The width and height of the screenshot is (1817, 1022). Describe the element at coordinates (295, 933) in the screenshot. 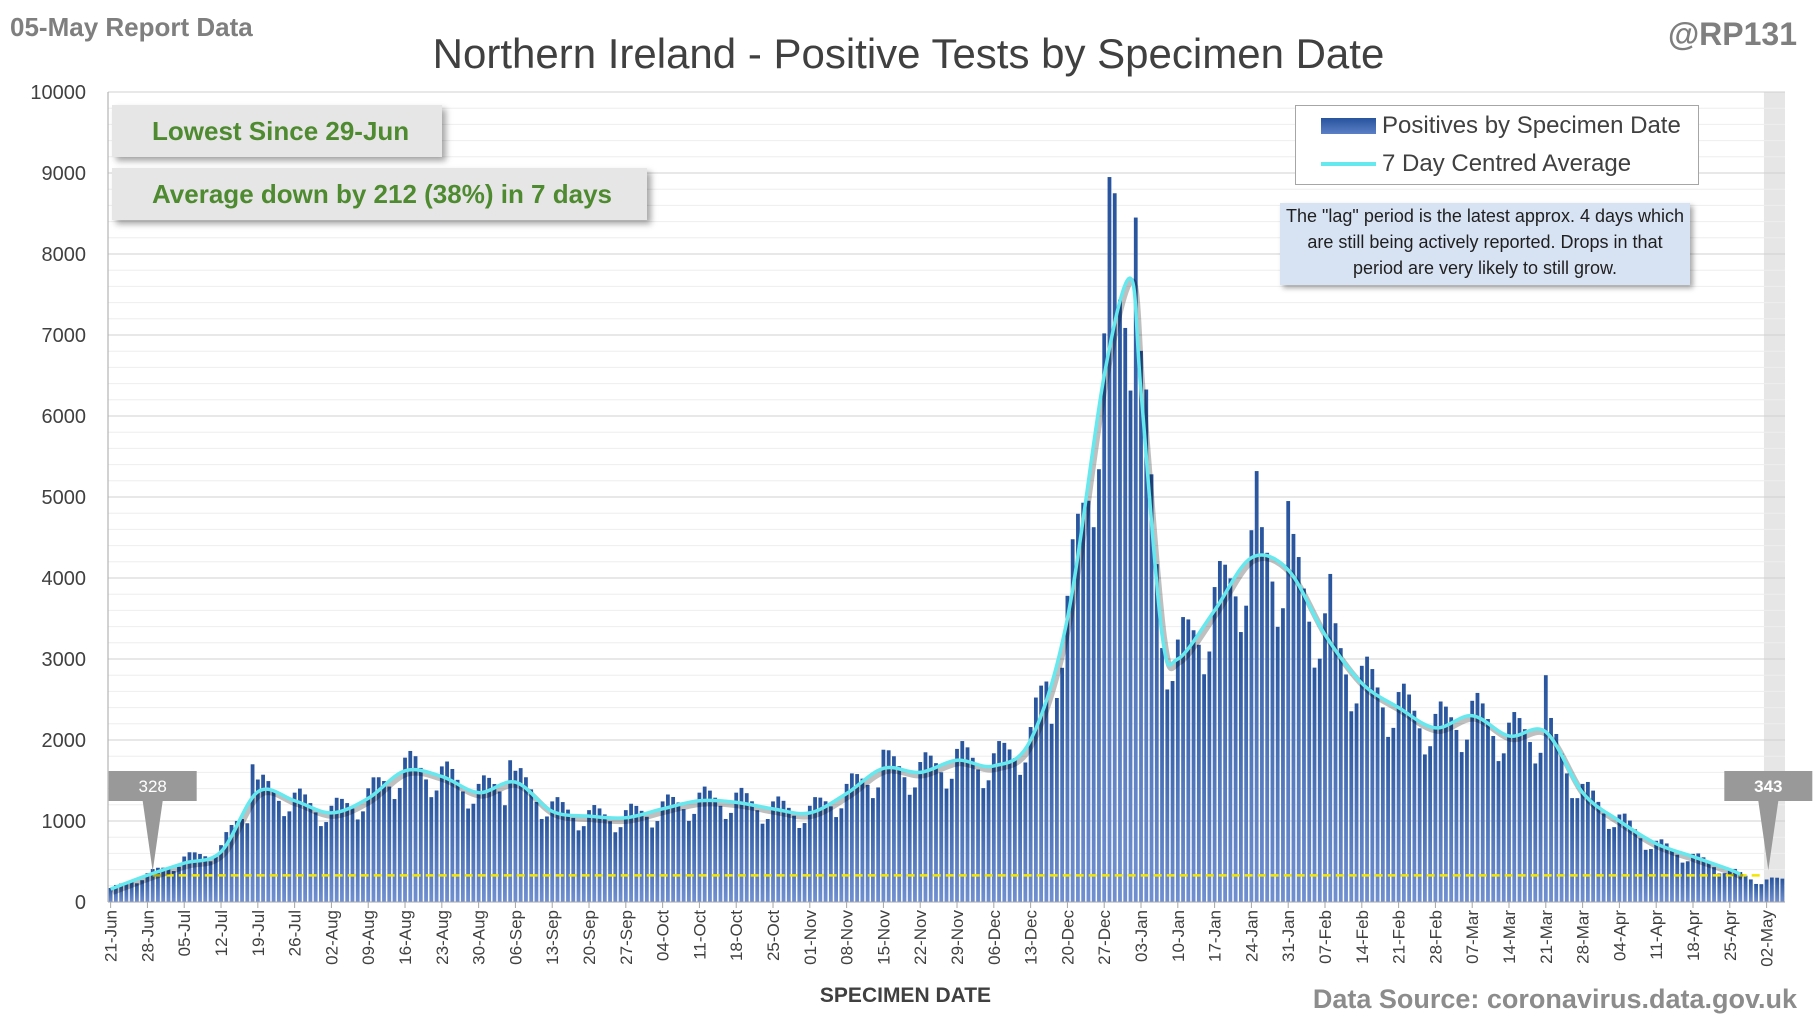

I see `x-tick-label: 26-Jul` at that location.